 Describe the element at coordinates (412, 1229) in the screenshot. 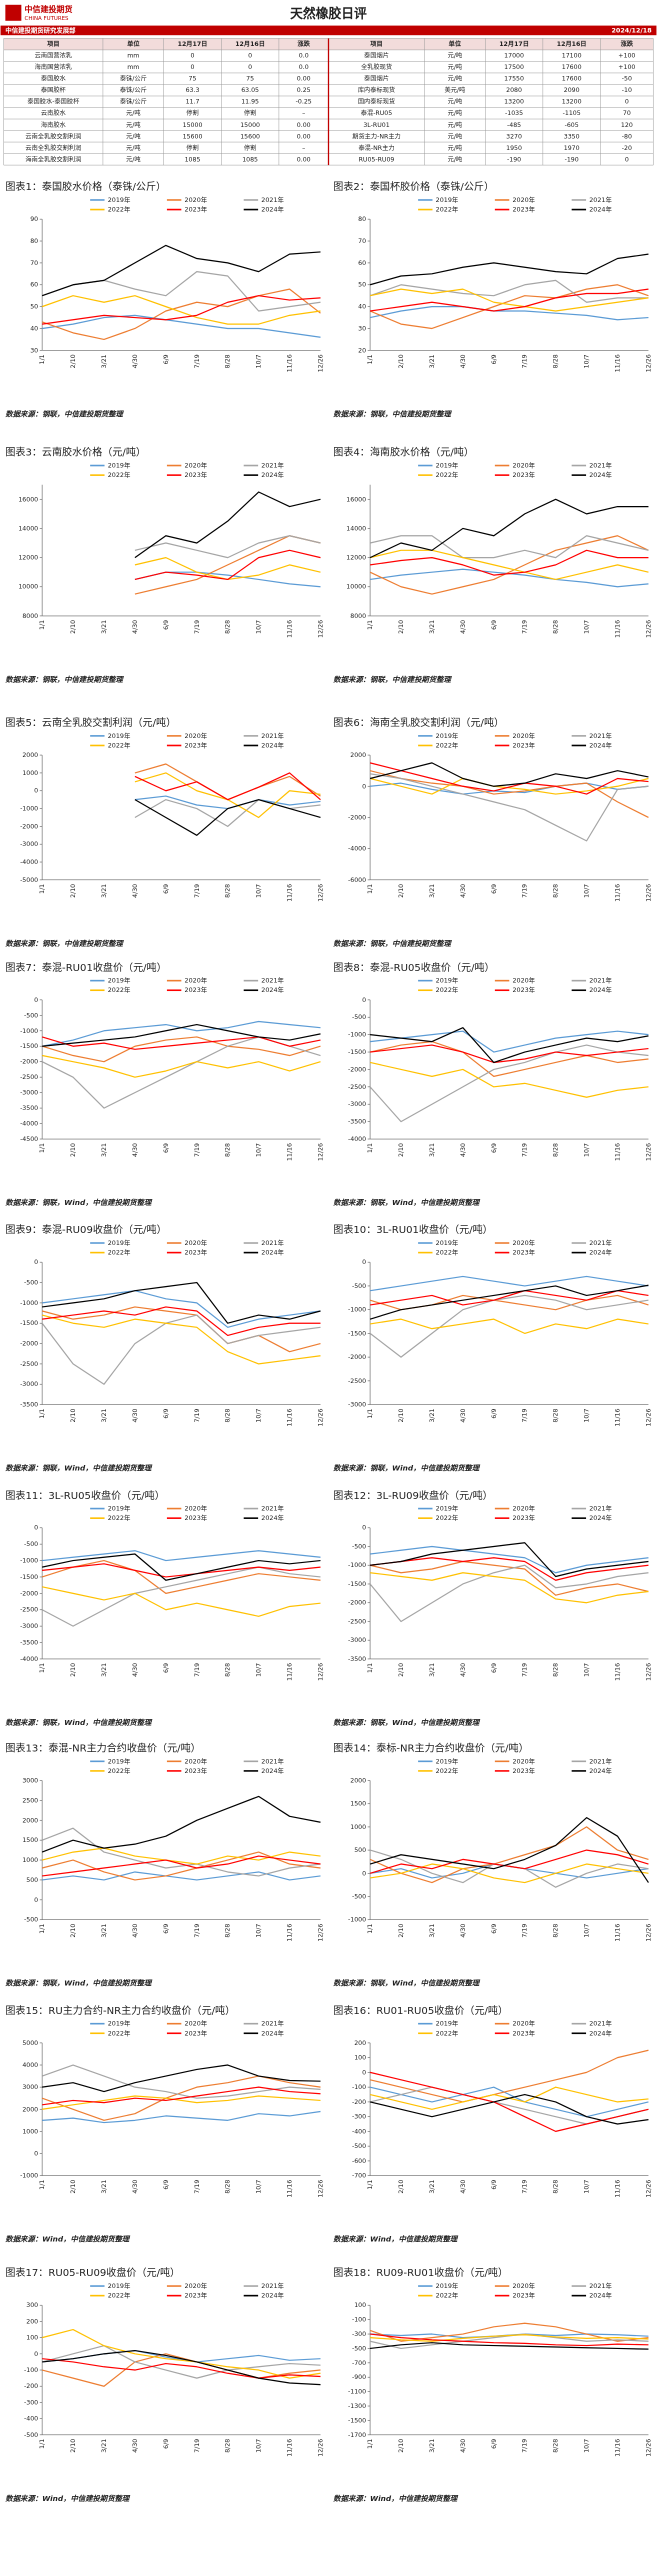

I see `chart-title: 图表10：3L-RU01收盘价（元/吨）` at that location.